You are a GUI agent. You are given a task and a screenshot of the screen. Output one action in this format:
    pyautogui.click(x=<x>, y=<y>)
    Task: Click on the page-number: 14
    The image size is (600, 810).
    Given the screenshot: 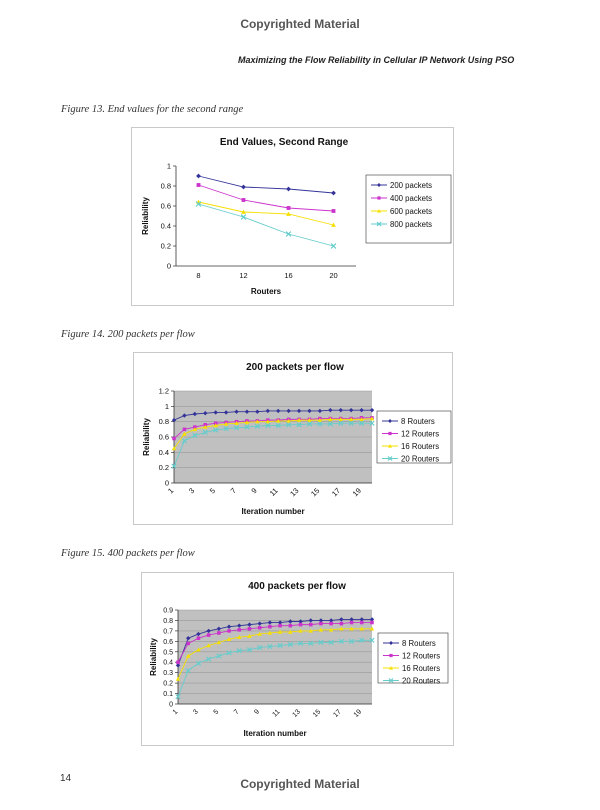 What is the action you would take?
    pyautogui.click(x=66, y=778)
    